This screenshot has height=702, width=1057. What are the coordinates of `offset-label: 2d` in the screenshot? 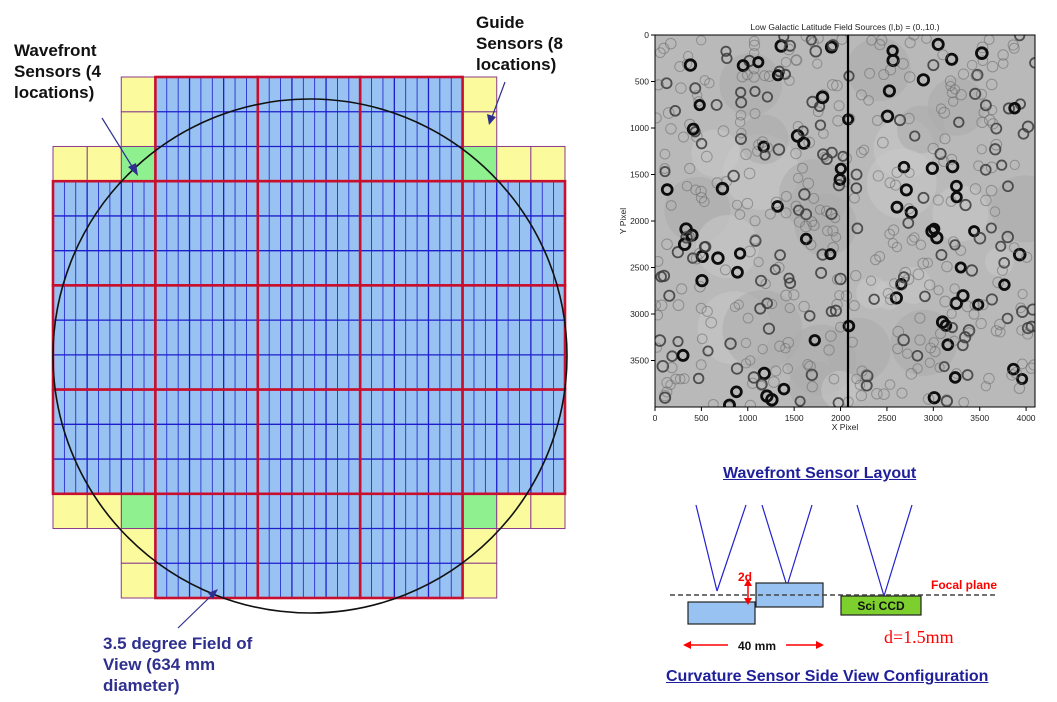 It's located at (745, 577).